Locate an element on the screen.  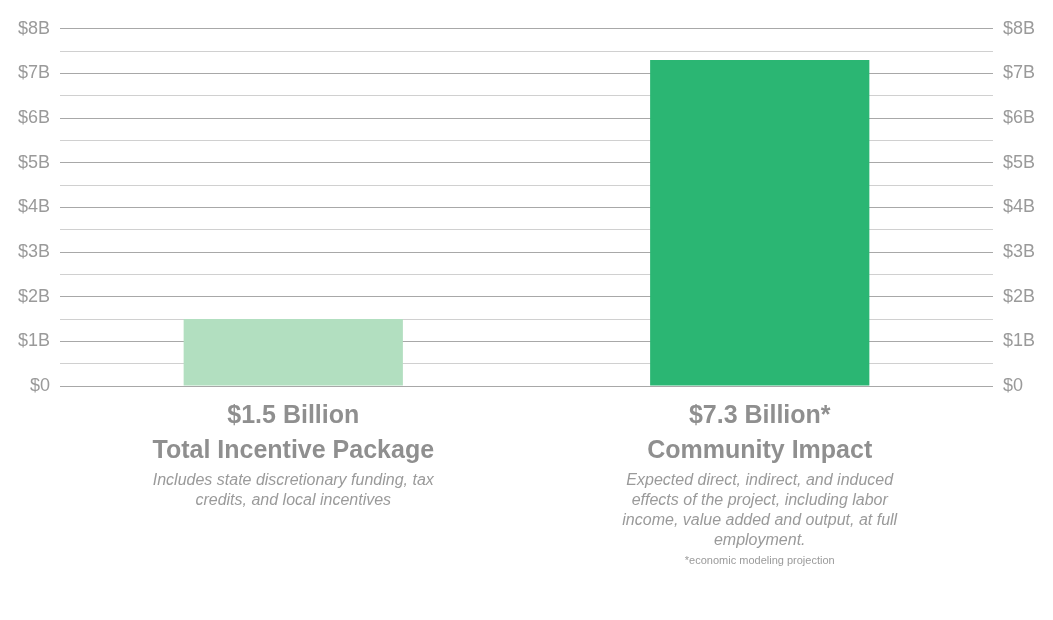
y2-tick-label: $1B is located at coordinates (1018, 340).